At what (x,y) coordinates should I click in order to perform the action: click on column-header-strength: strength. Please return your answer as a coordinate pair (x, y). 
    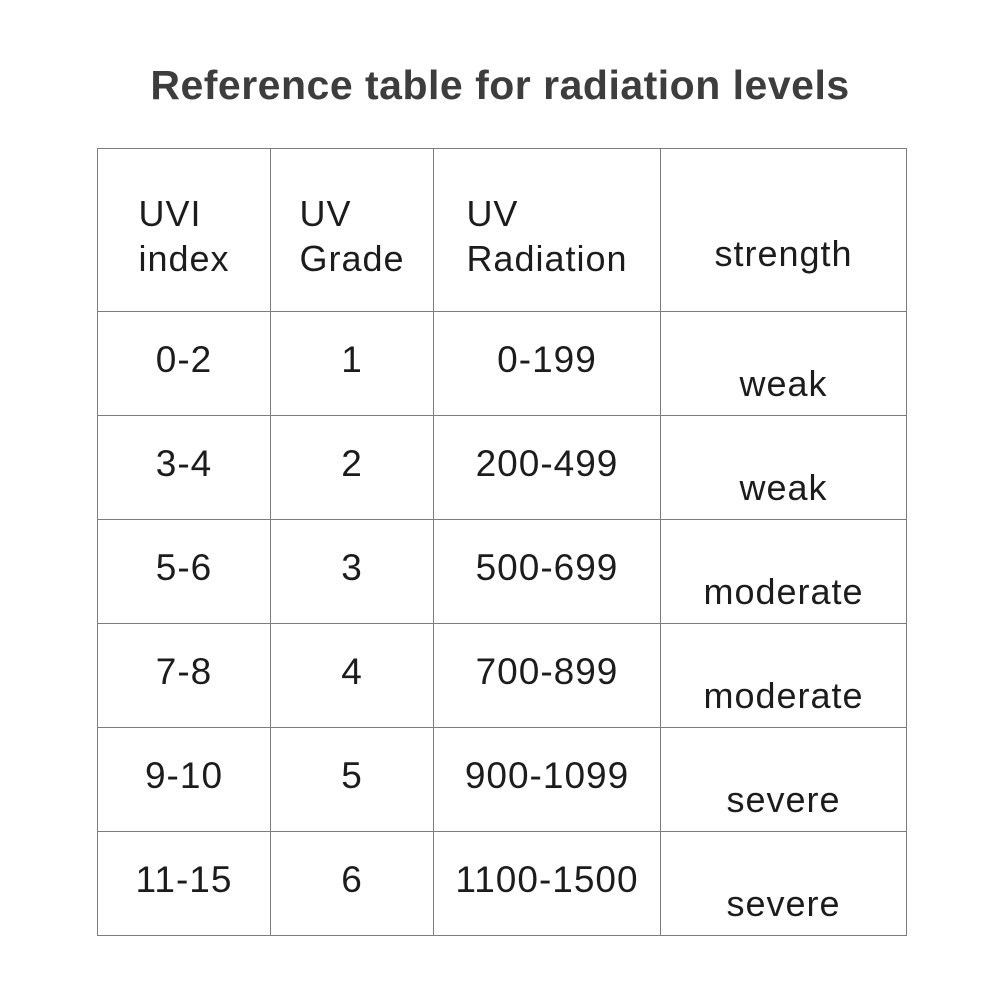
    Looking at the image, I should click on (783, 230).